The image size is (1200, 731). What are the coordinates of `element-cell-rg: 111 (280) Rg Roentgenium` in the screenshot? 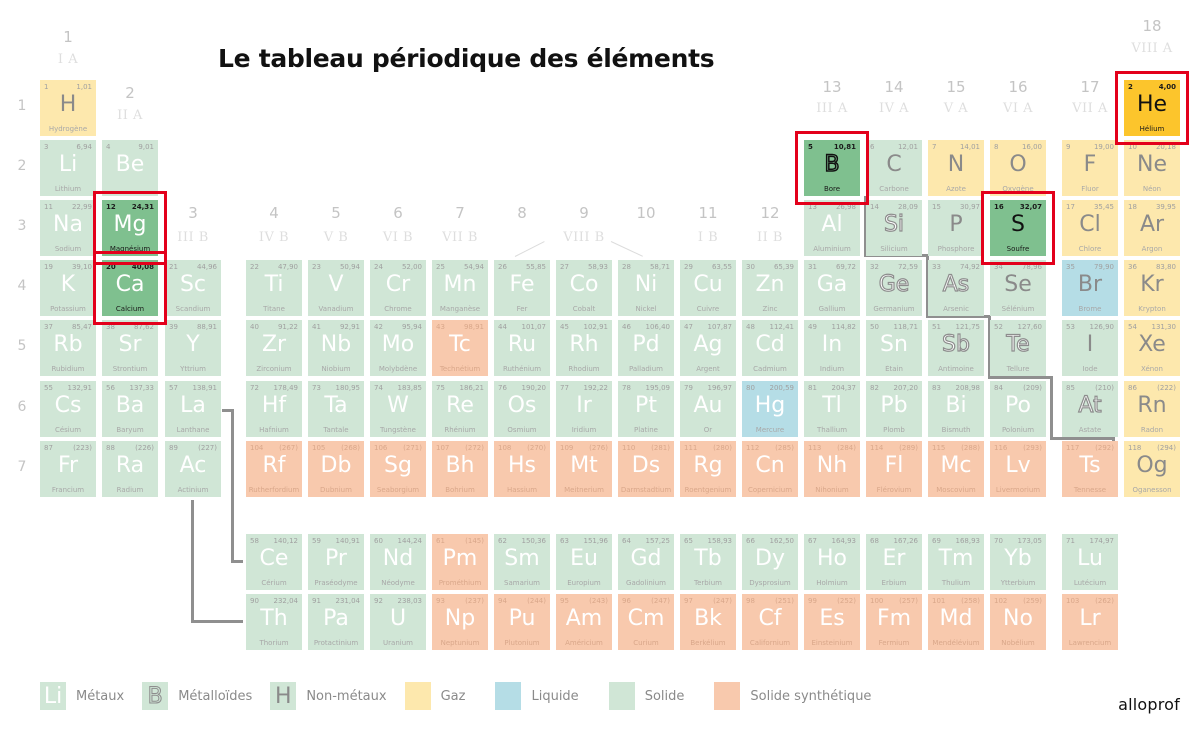 It's located at (708, 469).